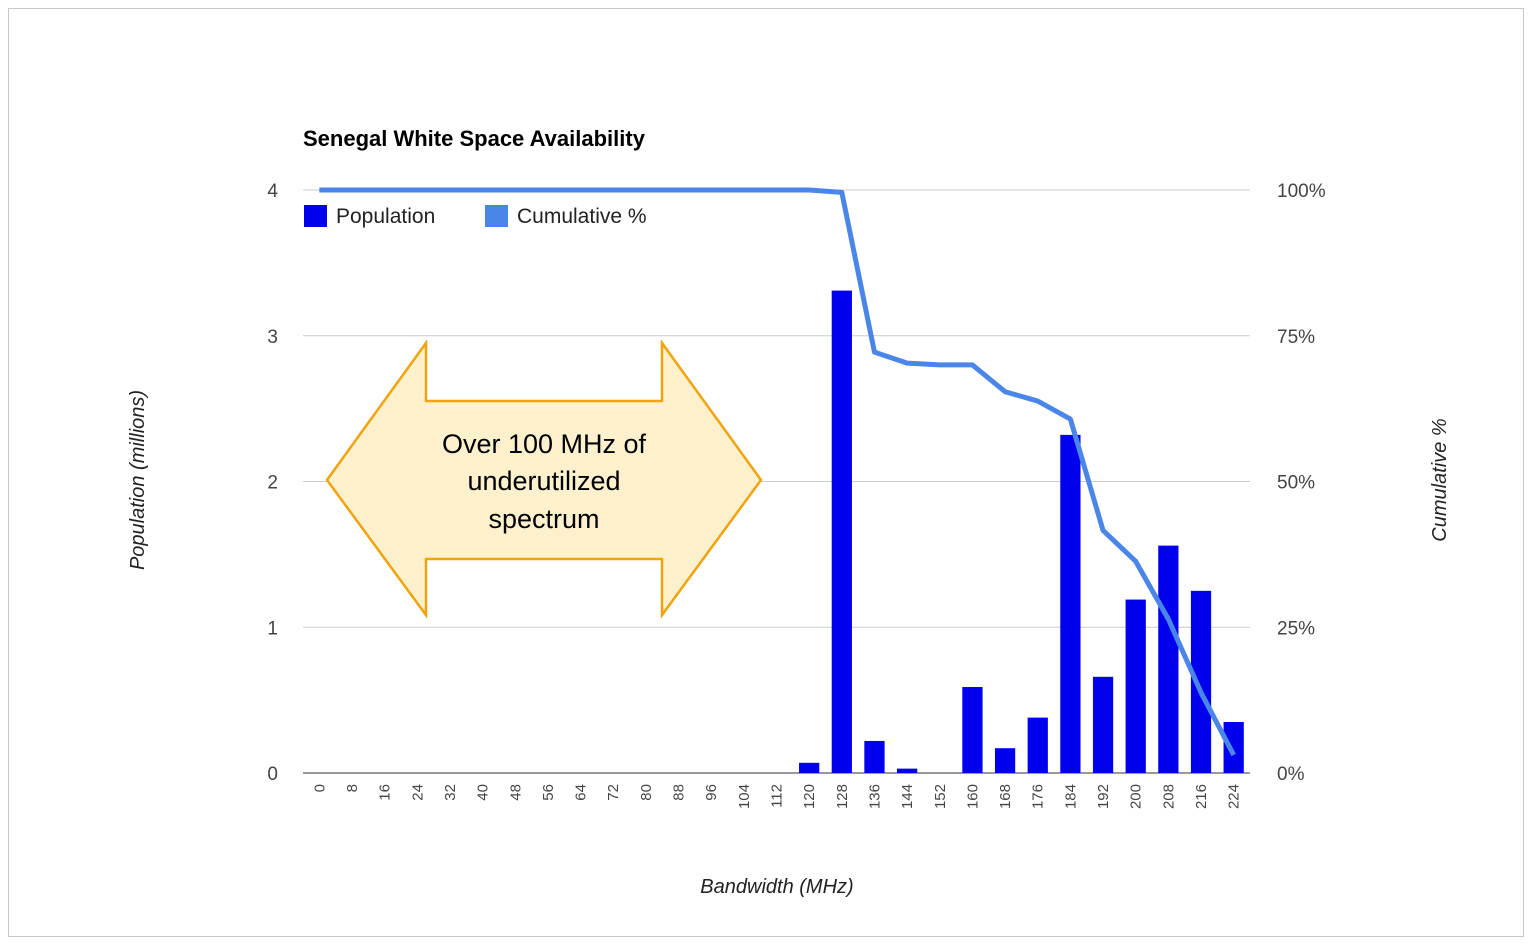 Image resolution: width=1534 pixels, height=947 pixels. I want to click on y-tick-label: 0, so click(272, 774).